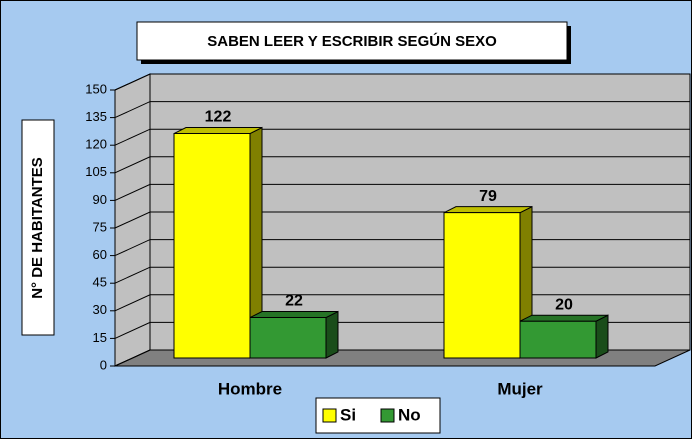 The height and width of the screenshot is (444, 692). Describe the element at coordinates (96, 88) in the screenshot. I see `y-tick-label: 150` at that location.